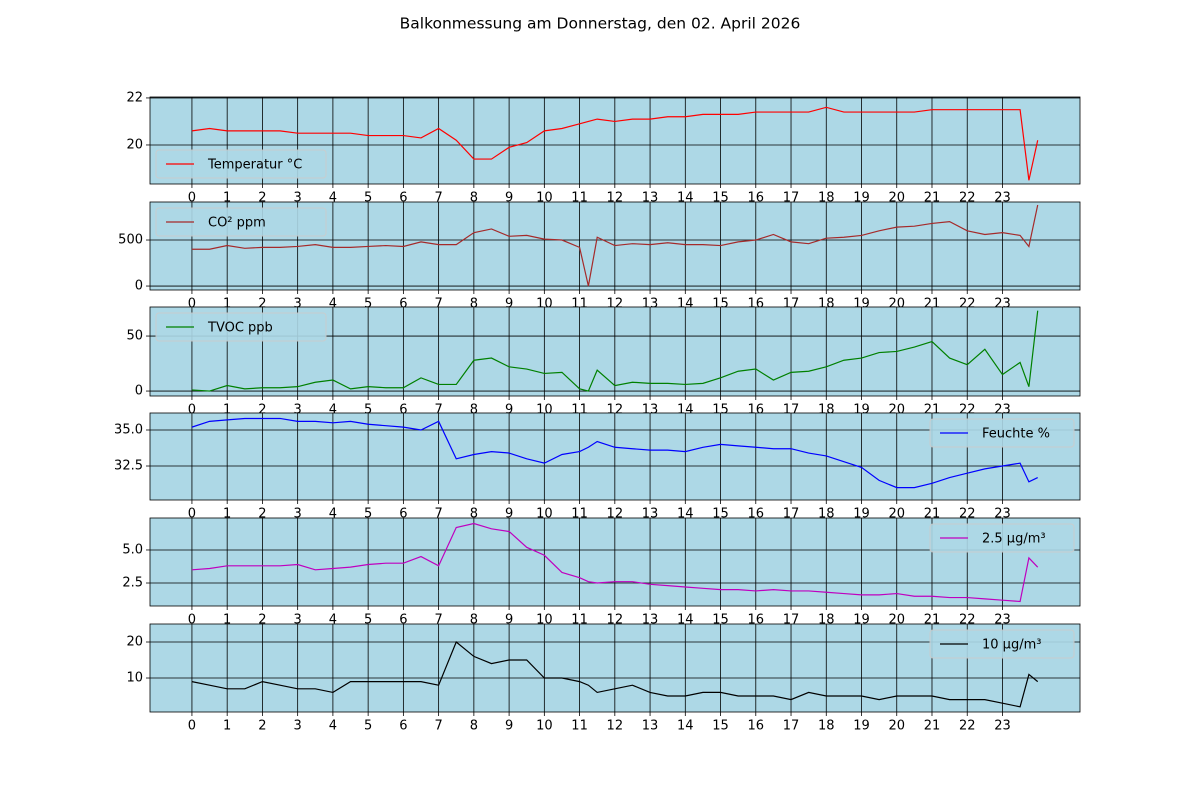 The width and height of the screenshot is (1200, 800). What do you see at coordinates (237, 223) in the screenshot?
I see `legend-label: CO² ppm` at bounding box center [237, 223].